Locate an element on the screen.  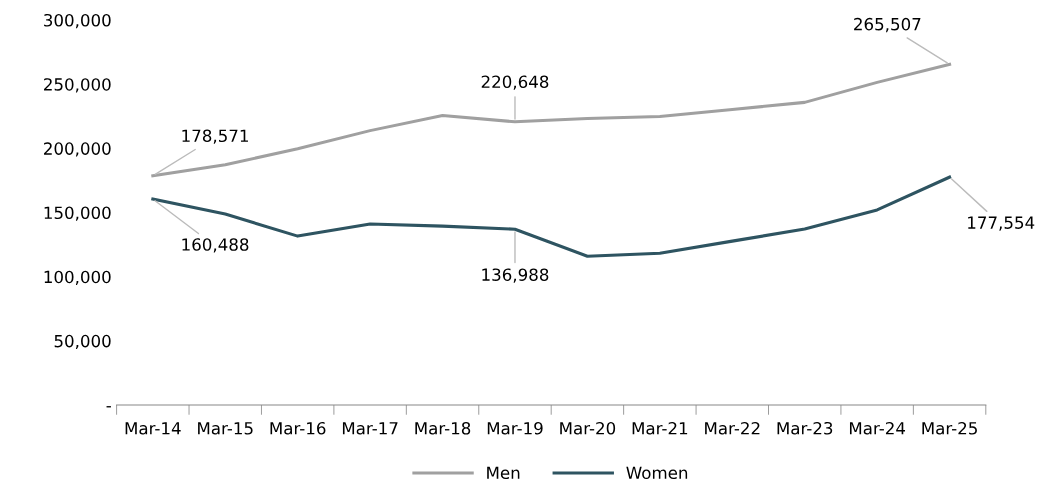
y-tick-label: 50,000 is located at coordinates (82, 342).